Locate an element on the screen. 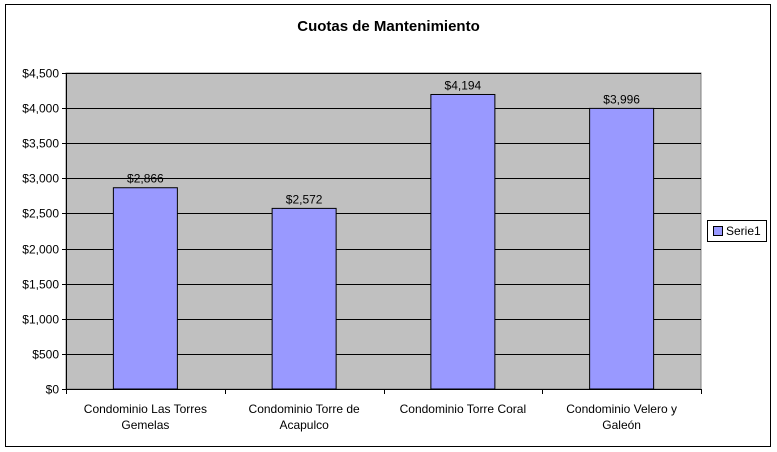 The image size is (777, 452). legend: Serie1 is located at coordinates (737, 231).